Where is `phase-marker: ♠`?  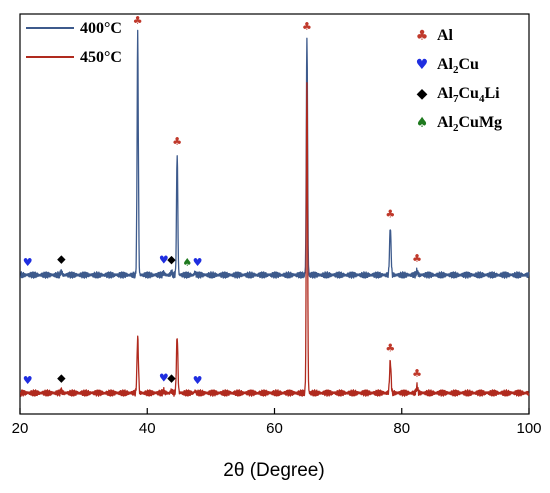
phase-marker: ♠ is located at coordinates (187, 262).